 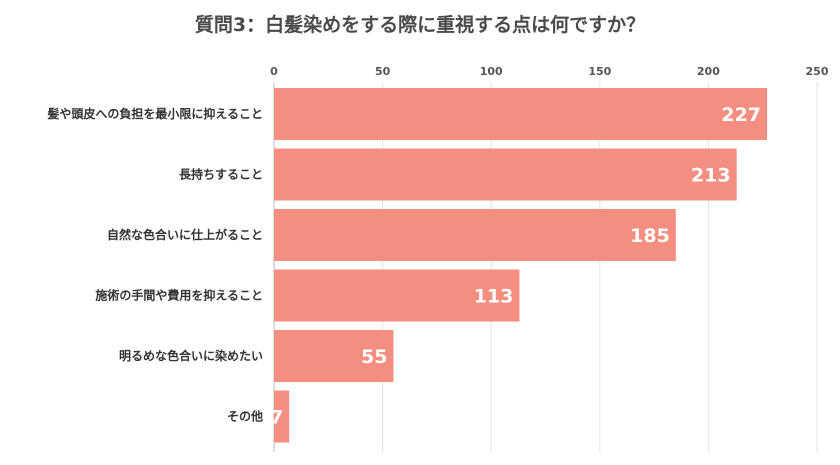 What do you see at coordinates (274, 71) in the screenshot?
I see `x-tick-label: 0` at bounding box center [274, 71].